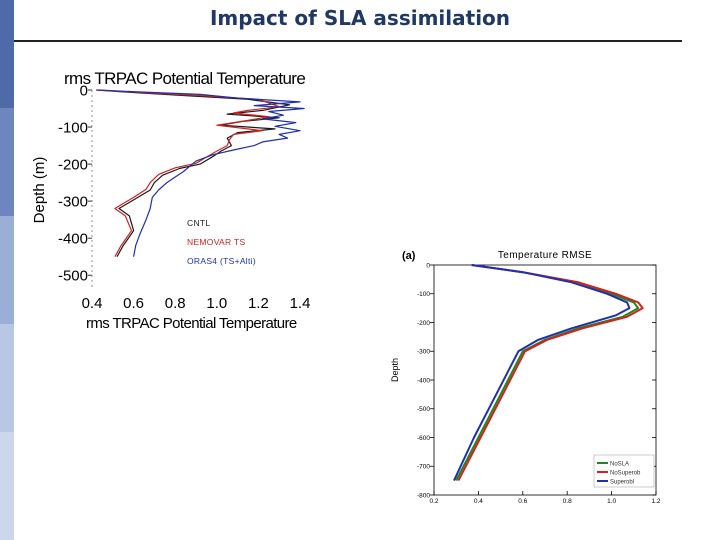 Image resolution: width=720 pixels, height=540 pixels. Describe the element at coordinates (216, 242) in the screenshot. I see `legend-label: NEMOVAR TS` at that location.